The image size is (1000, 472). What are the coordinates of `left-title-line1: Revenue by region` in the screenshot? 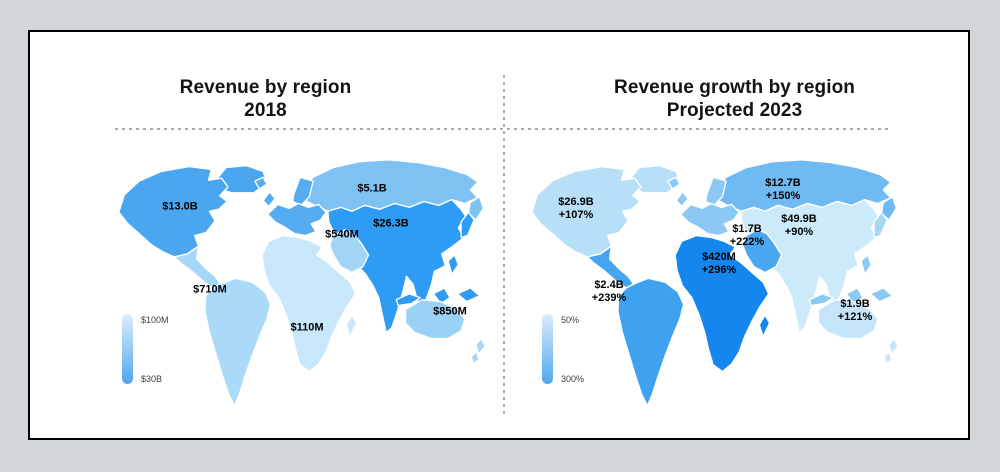 It's located at (265, 87).